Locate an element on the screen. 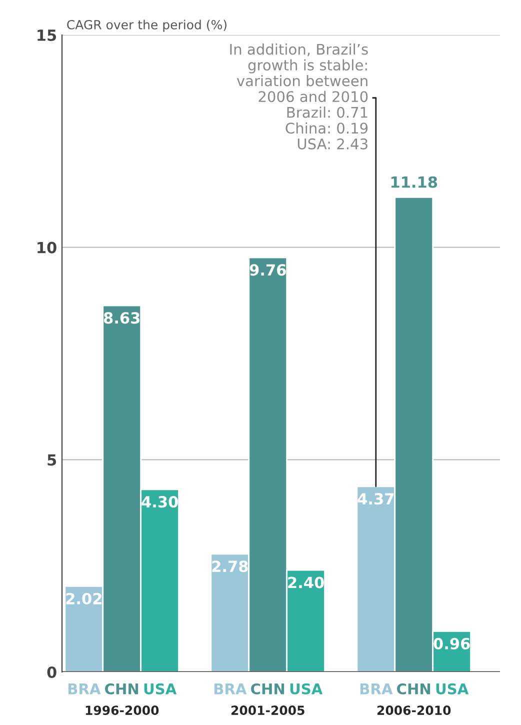 Image resolution: width=521 pixels, height=725 pixels. y-axis-title: CAGR over the period (%) is located at coordinates (146, 26).